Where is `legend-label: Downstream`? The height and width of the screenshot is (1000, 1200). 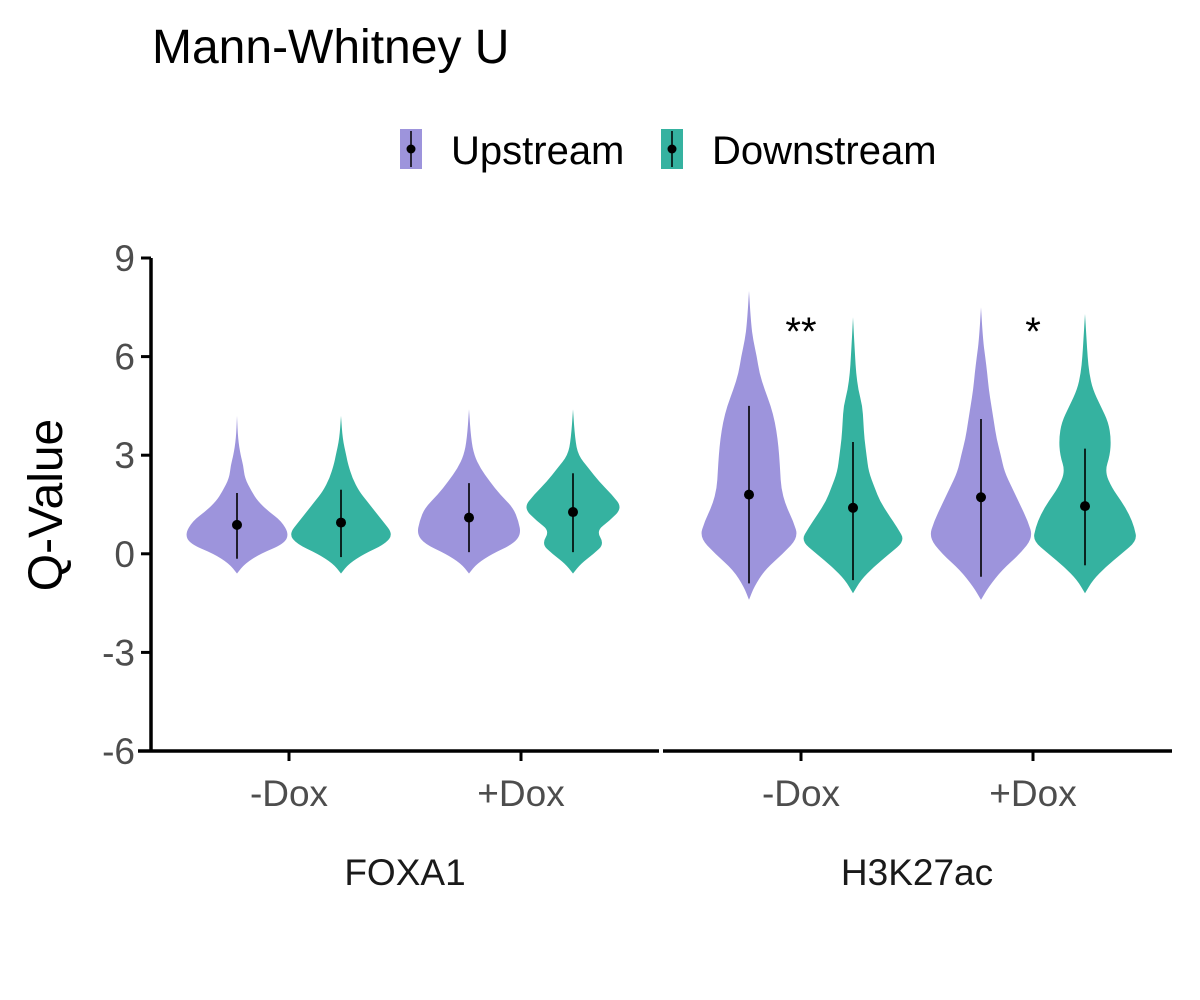 legend-label: Downstream is located at coordinates (824, 151).